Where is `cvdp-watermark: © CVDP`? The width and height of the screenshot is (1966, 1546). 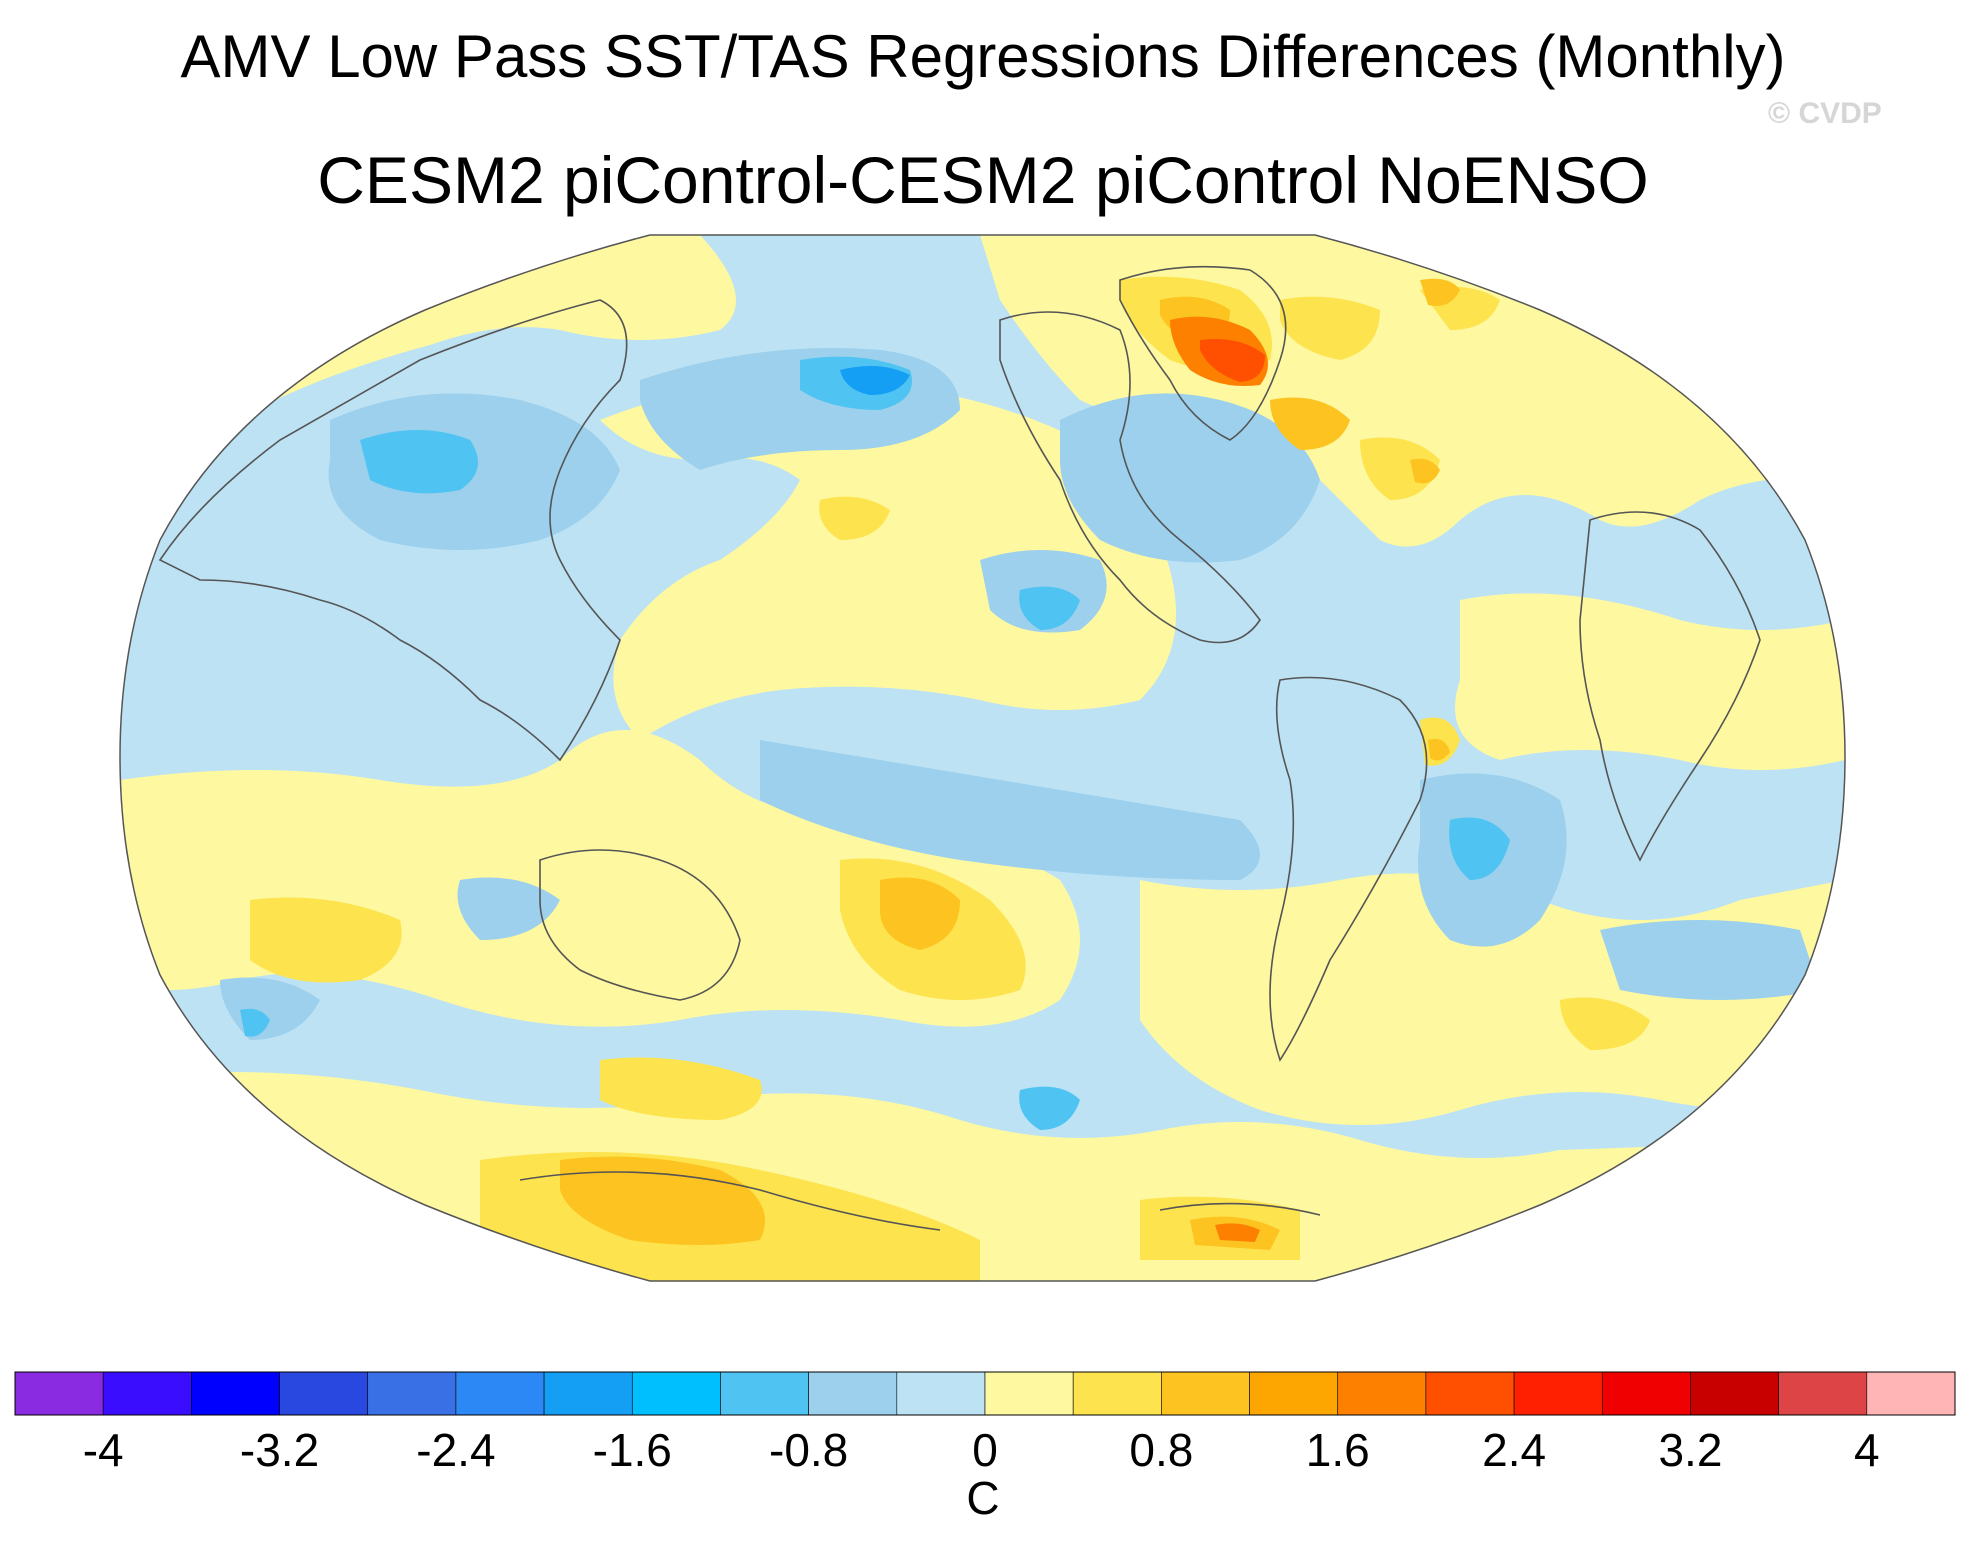 cvdp-watermark: © CVDP is located at coordinates (1825, 113).